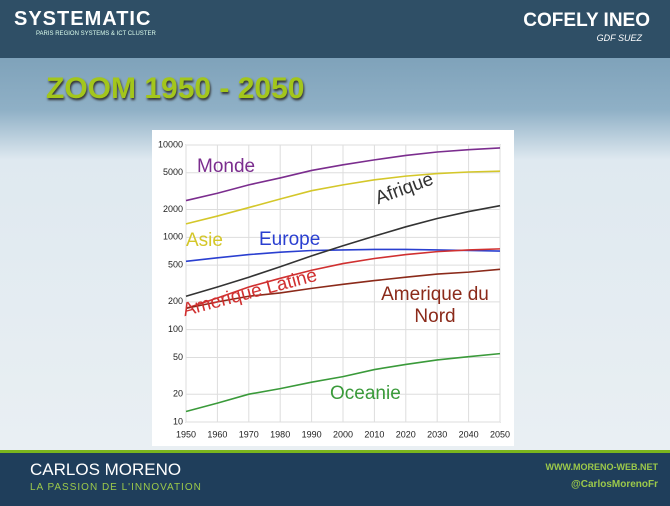 This screenshot has height=506, width=670. I want to click on x-tick-label: 1950, so click(186, 434).